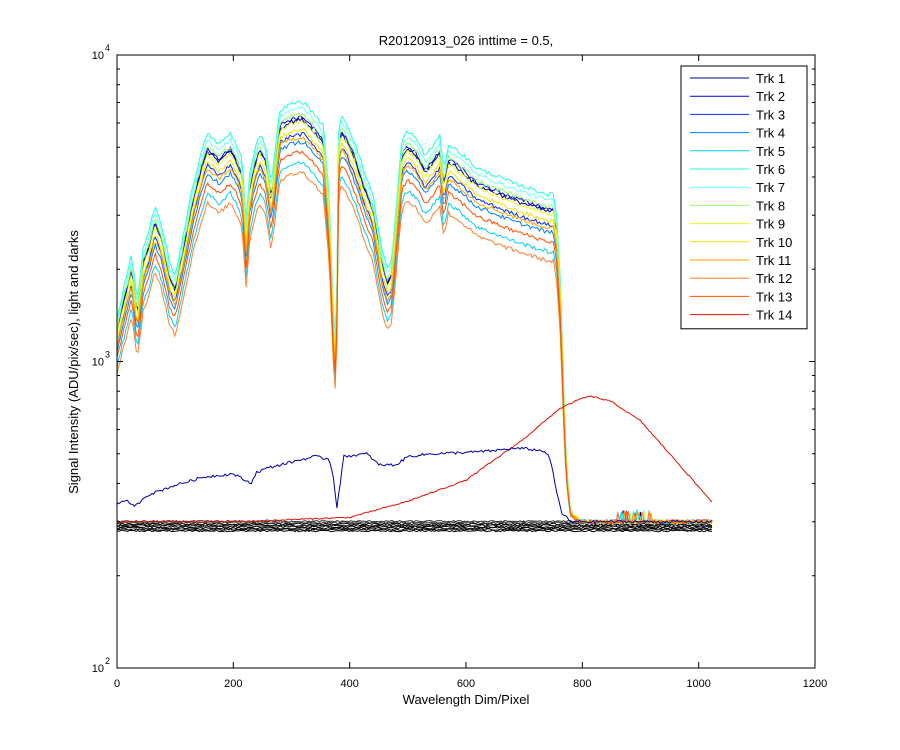 This screenshot has height=750, width=900. Describe the element at coordinates (770, 78) in the screenshot. I see `legend-label: Trk 1` at that location.